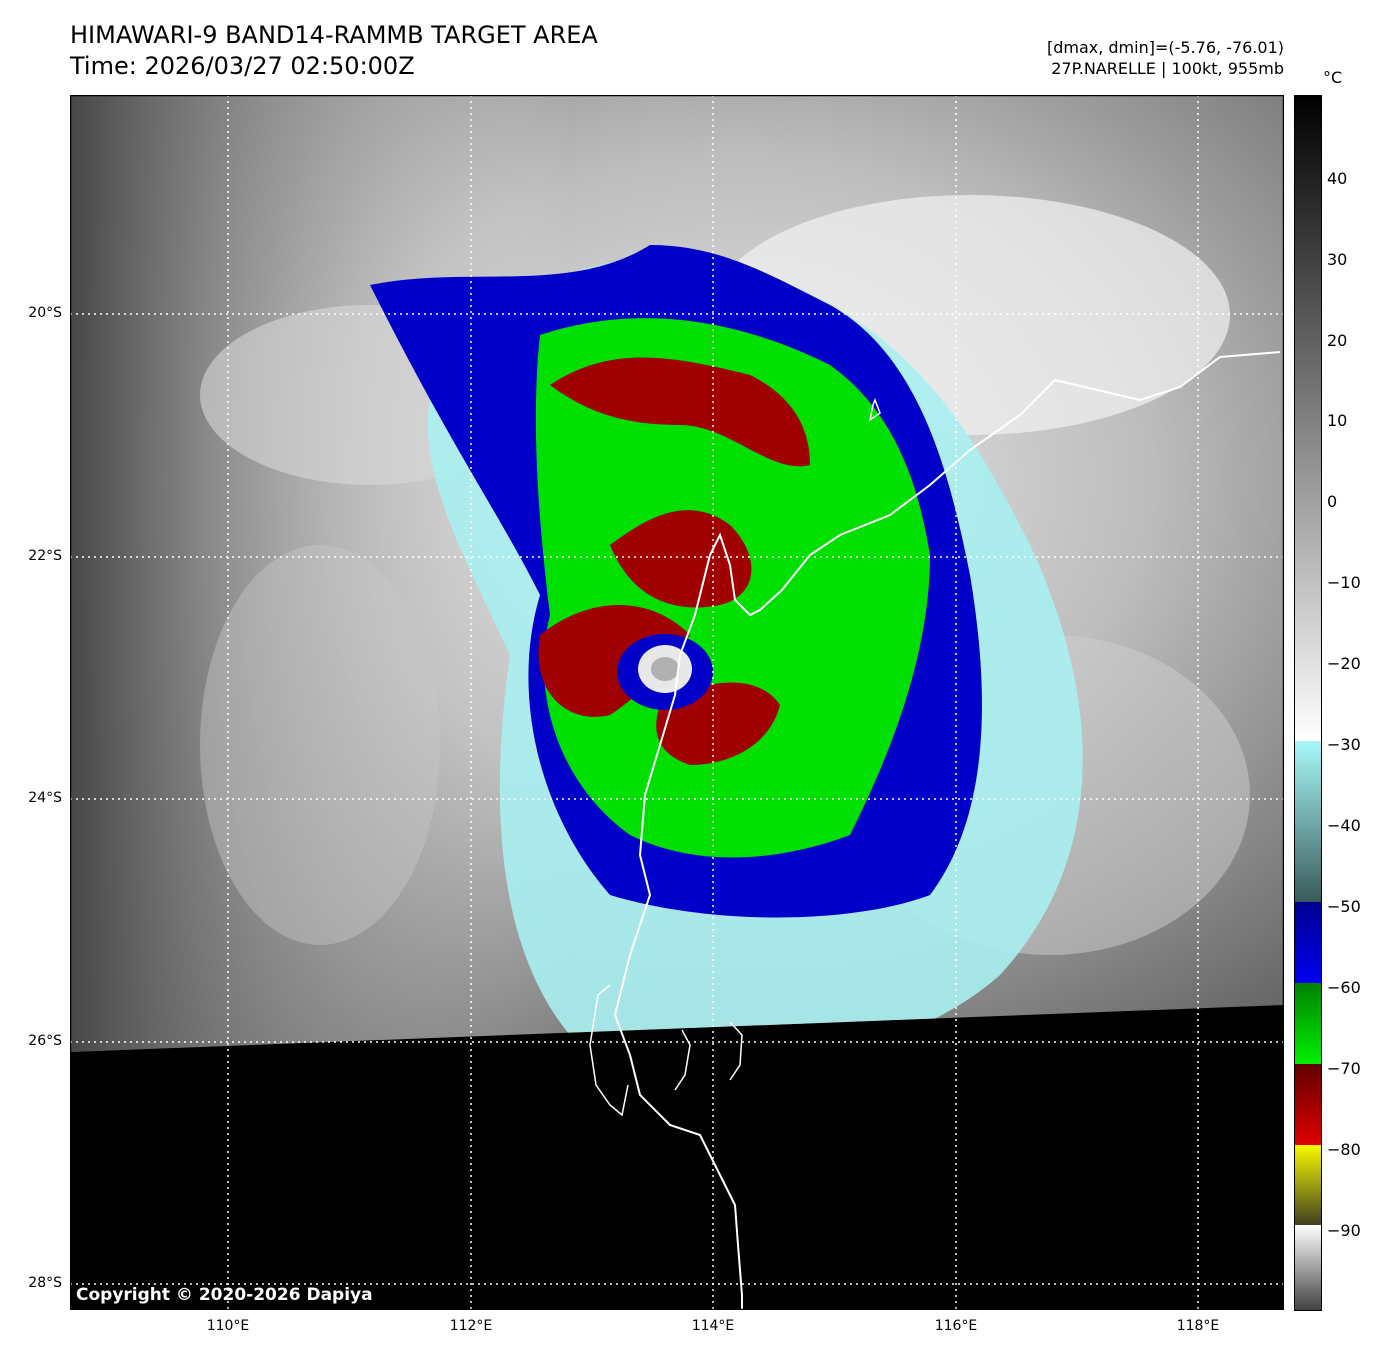  What do you see at coordinates (1337, 420) in the screenshot?
I see `colorbar-tick: 10` at bounding box center [1337, 420].